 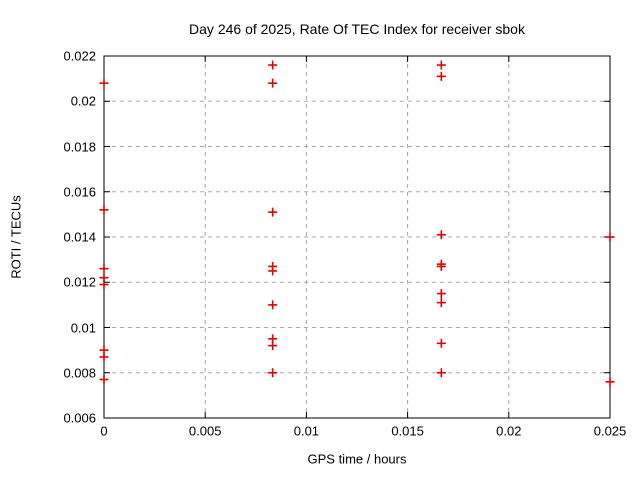 I want to click on y-tick-label: 0.022, so click(x=79, y=56).